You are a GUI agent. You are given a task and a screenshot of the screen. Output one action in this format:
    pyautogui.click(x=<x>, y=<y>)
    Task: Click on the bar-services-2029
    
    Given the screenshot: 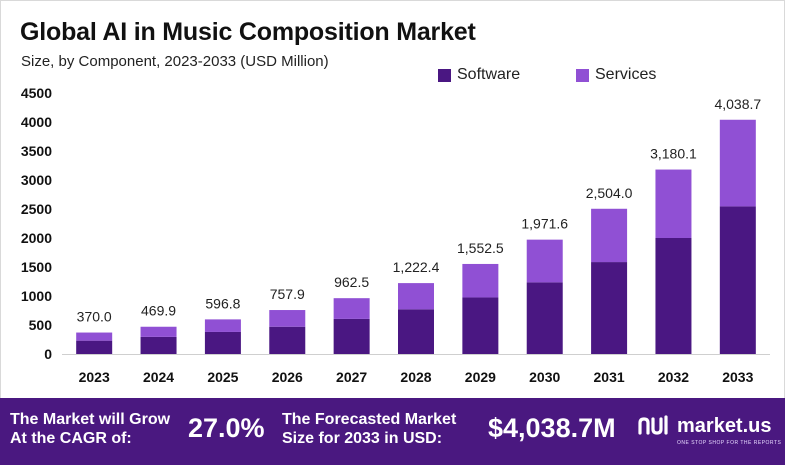 What is the action you would take?
    pyautogui.click(x=480, y=280)
    